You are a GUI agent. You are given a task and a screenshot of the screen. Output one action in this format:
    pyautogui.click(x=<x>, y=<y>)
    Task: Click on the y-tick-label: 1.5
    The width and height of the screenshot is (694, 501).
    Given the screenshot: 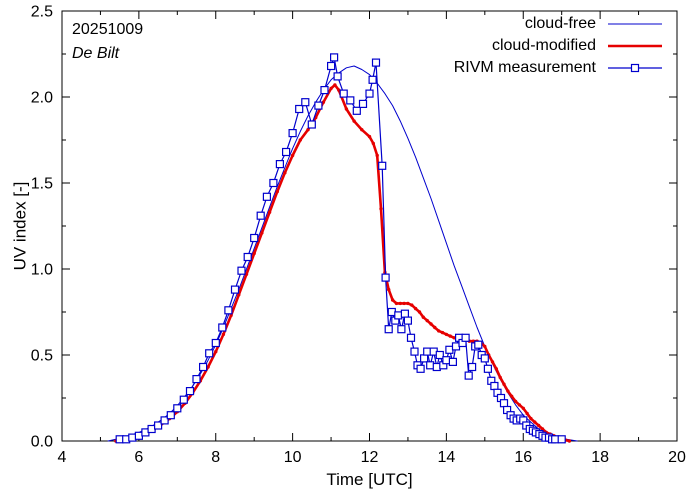 What is the action you would take?
    pyautogui.click(x=42, y=184)
    